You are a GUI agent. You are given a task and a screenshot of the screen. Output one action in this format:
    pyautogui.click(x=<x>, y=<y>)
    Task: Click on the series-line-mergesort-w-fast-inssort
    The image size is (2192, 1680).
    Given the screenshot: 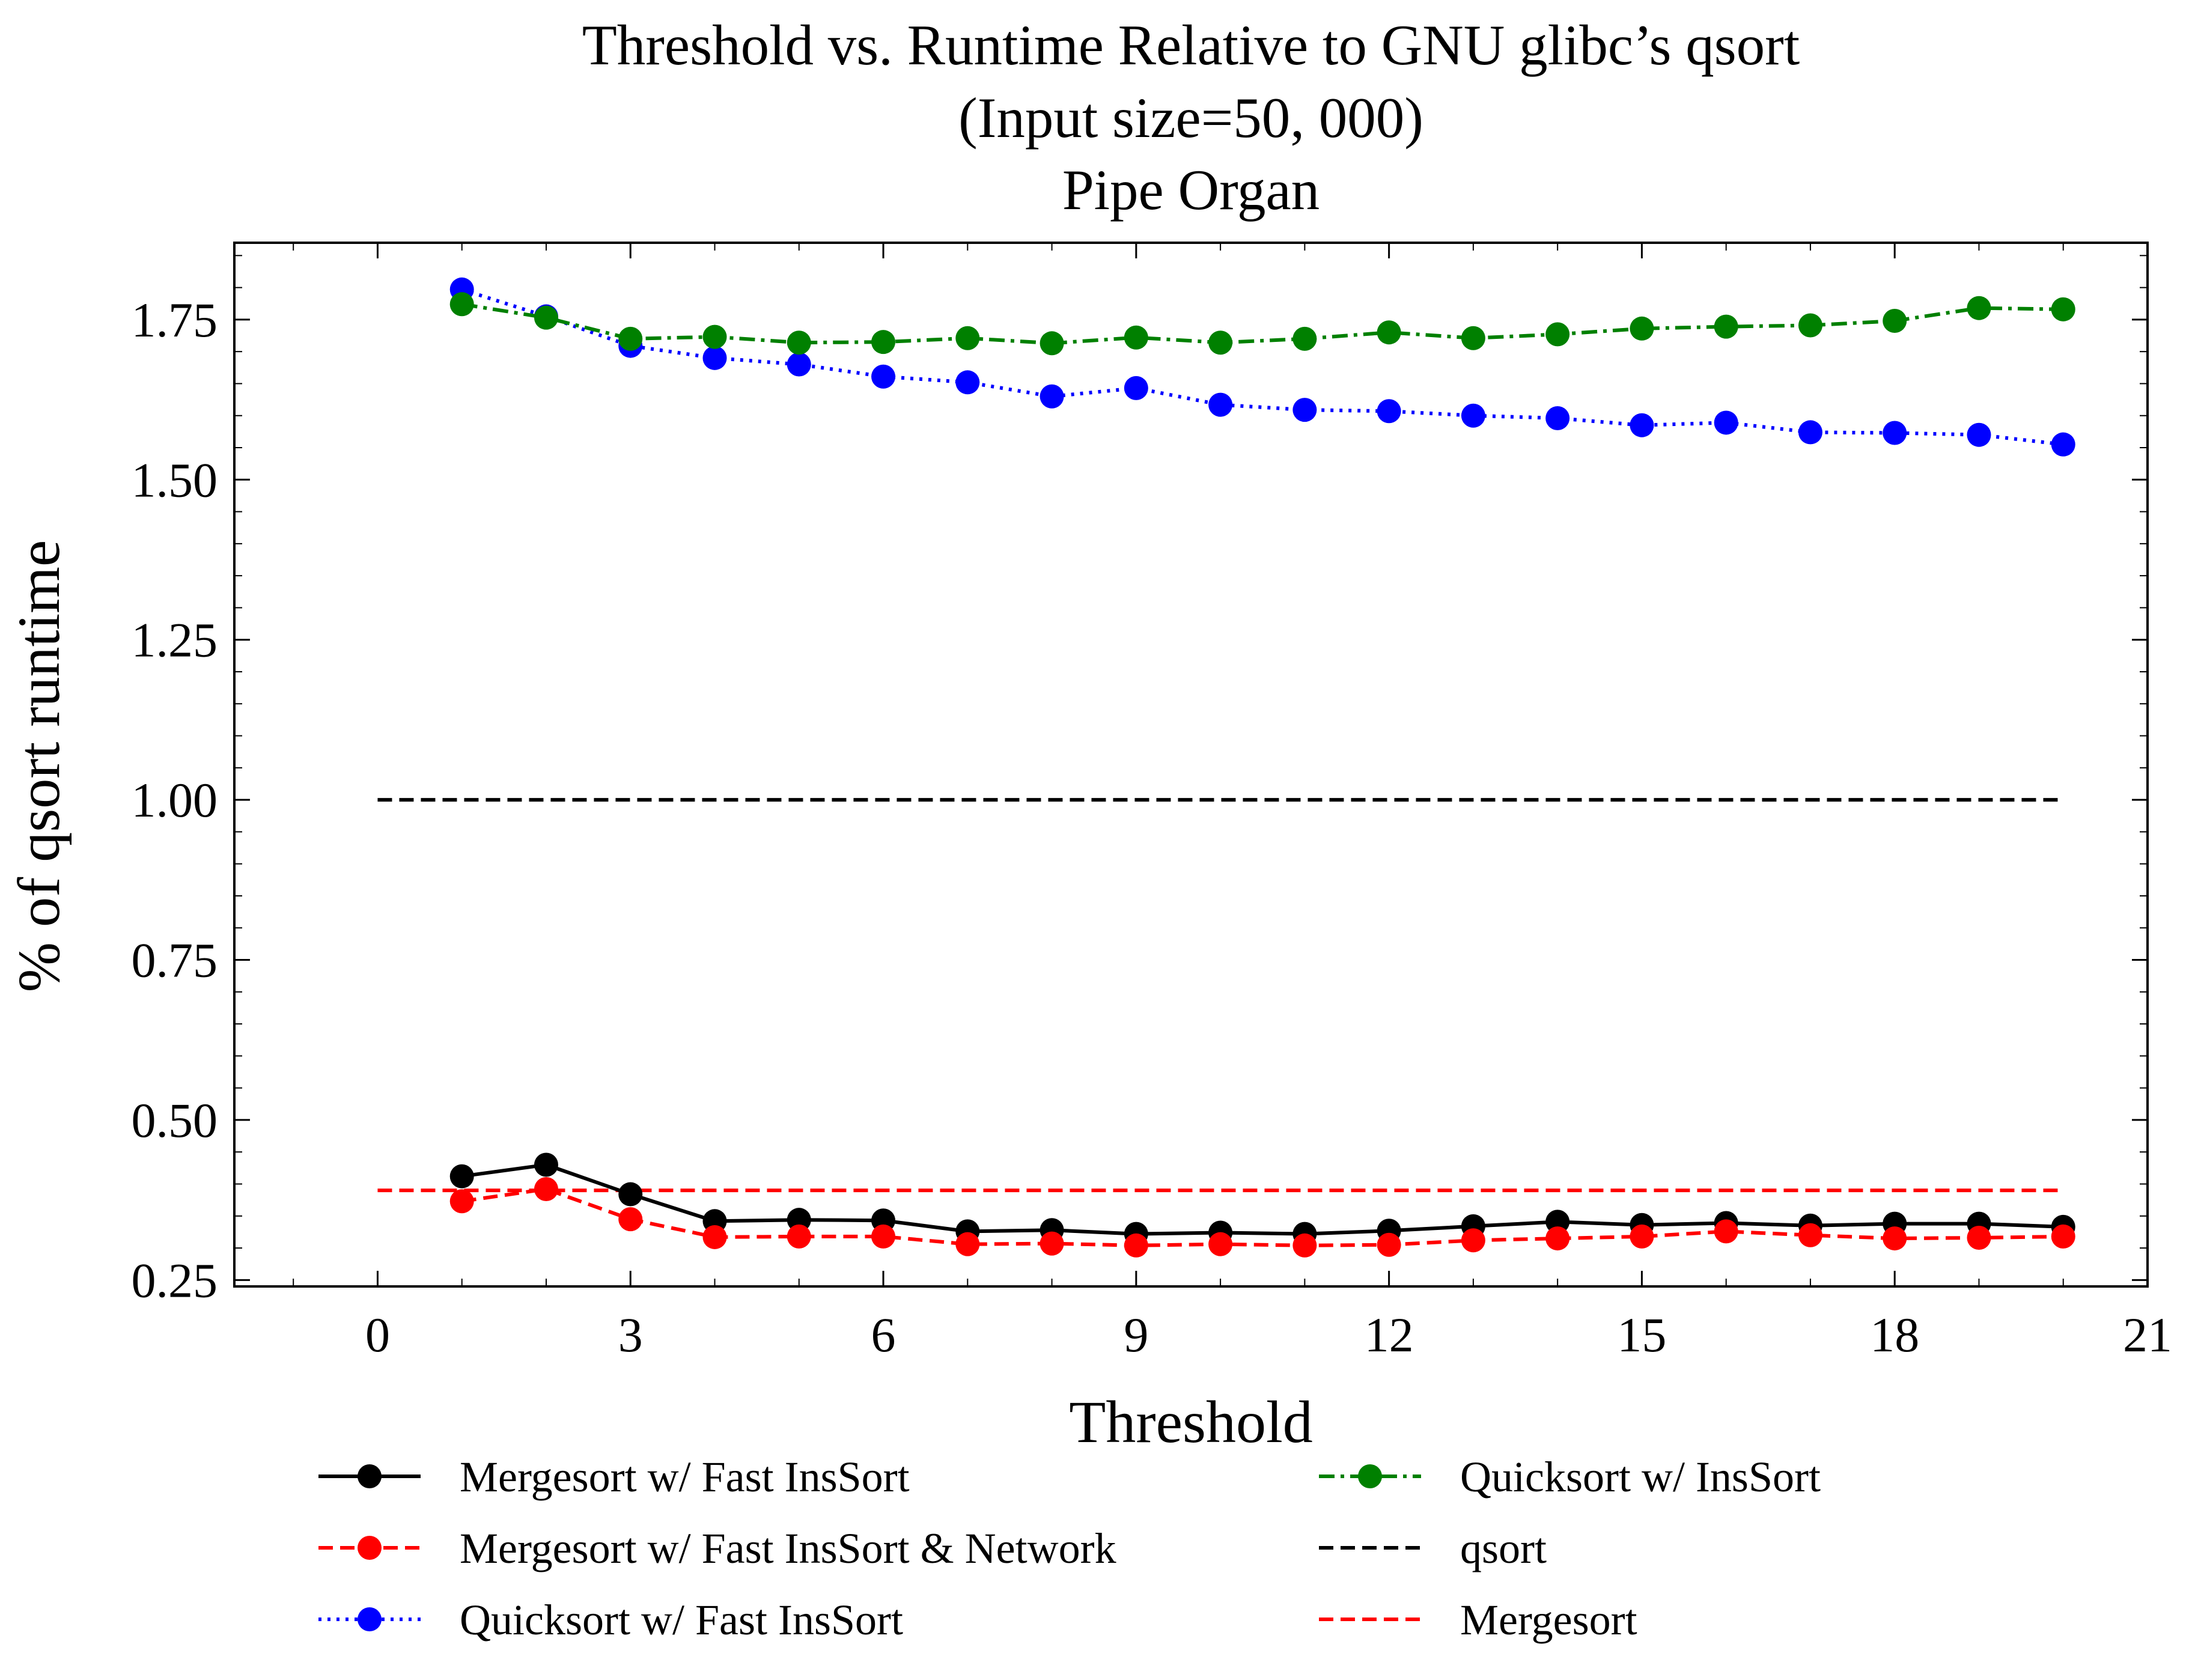 What is the action you would take?
    pyautogui.click(x=1262, y=1199)
    